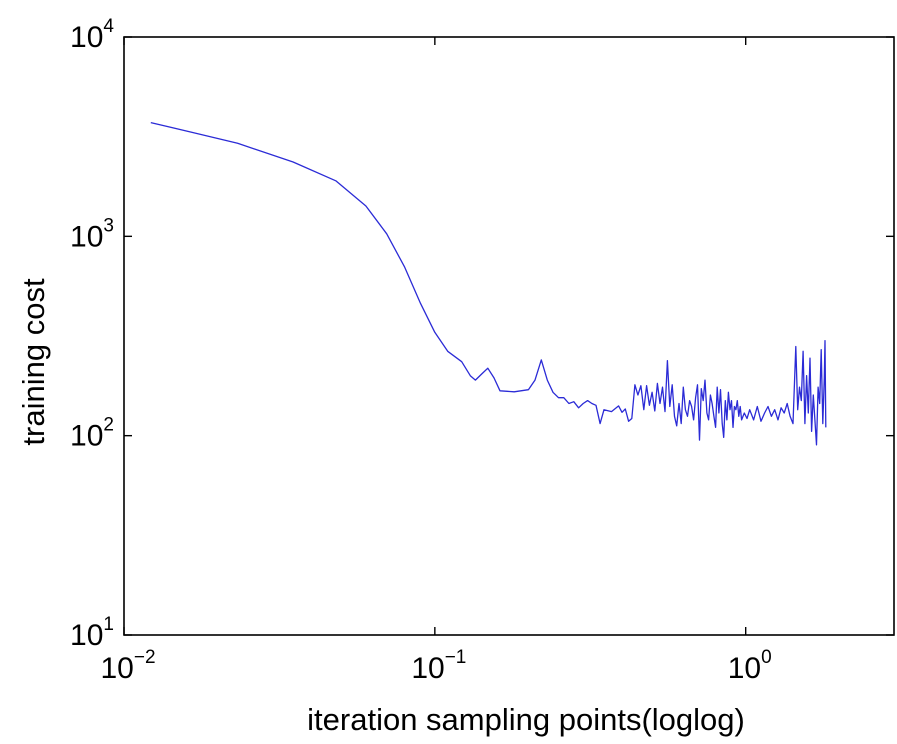 This screenshot has width=897, height=744. What do you see at coordinates (92, 35) in the screenshot?
I see `y-tick-label: 10⁴` at bounding box center [92, 35].